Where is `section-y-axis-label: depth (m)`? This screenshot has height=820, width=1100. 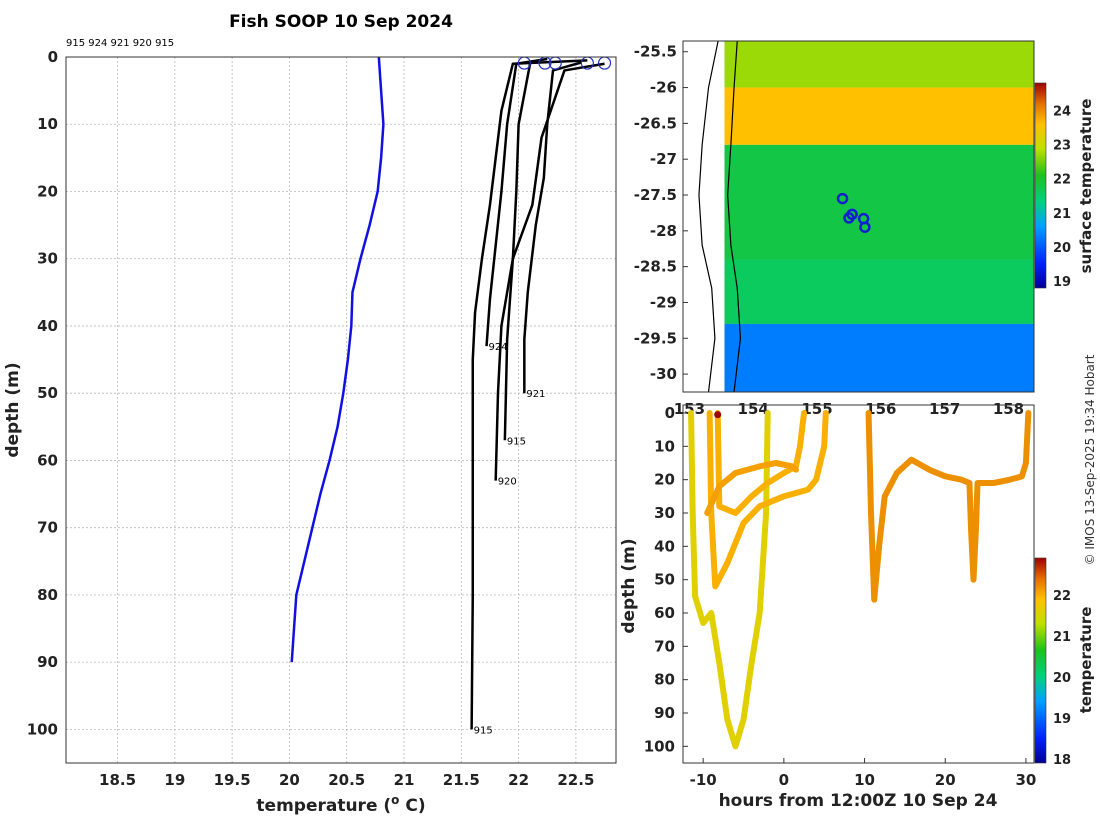
section-y-axis-label: depth (m) is located at coordinates (629, 585).